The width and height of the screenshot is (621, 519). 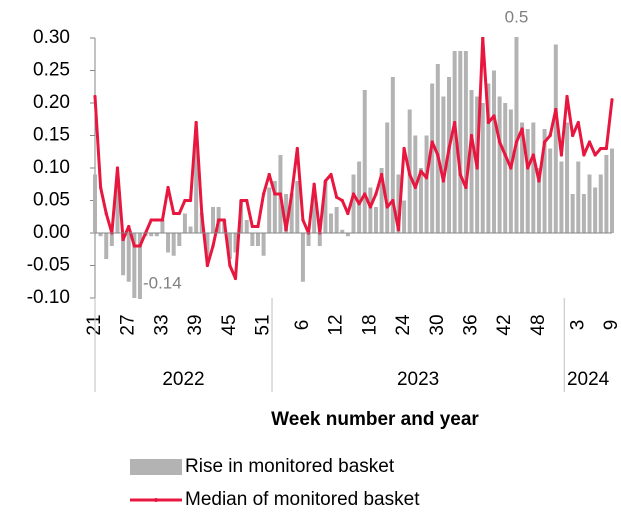 I want to click on legend-swatch, so click(x=156, y=467).